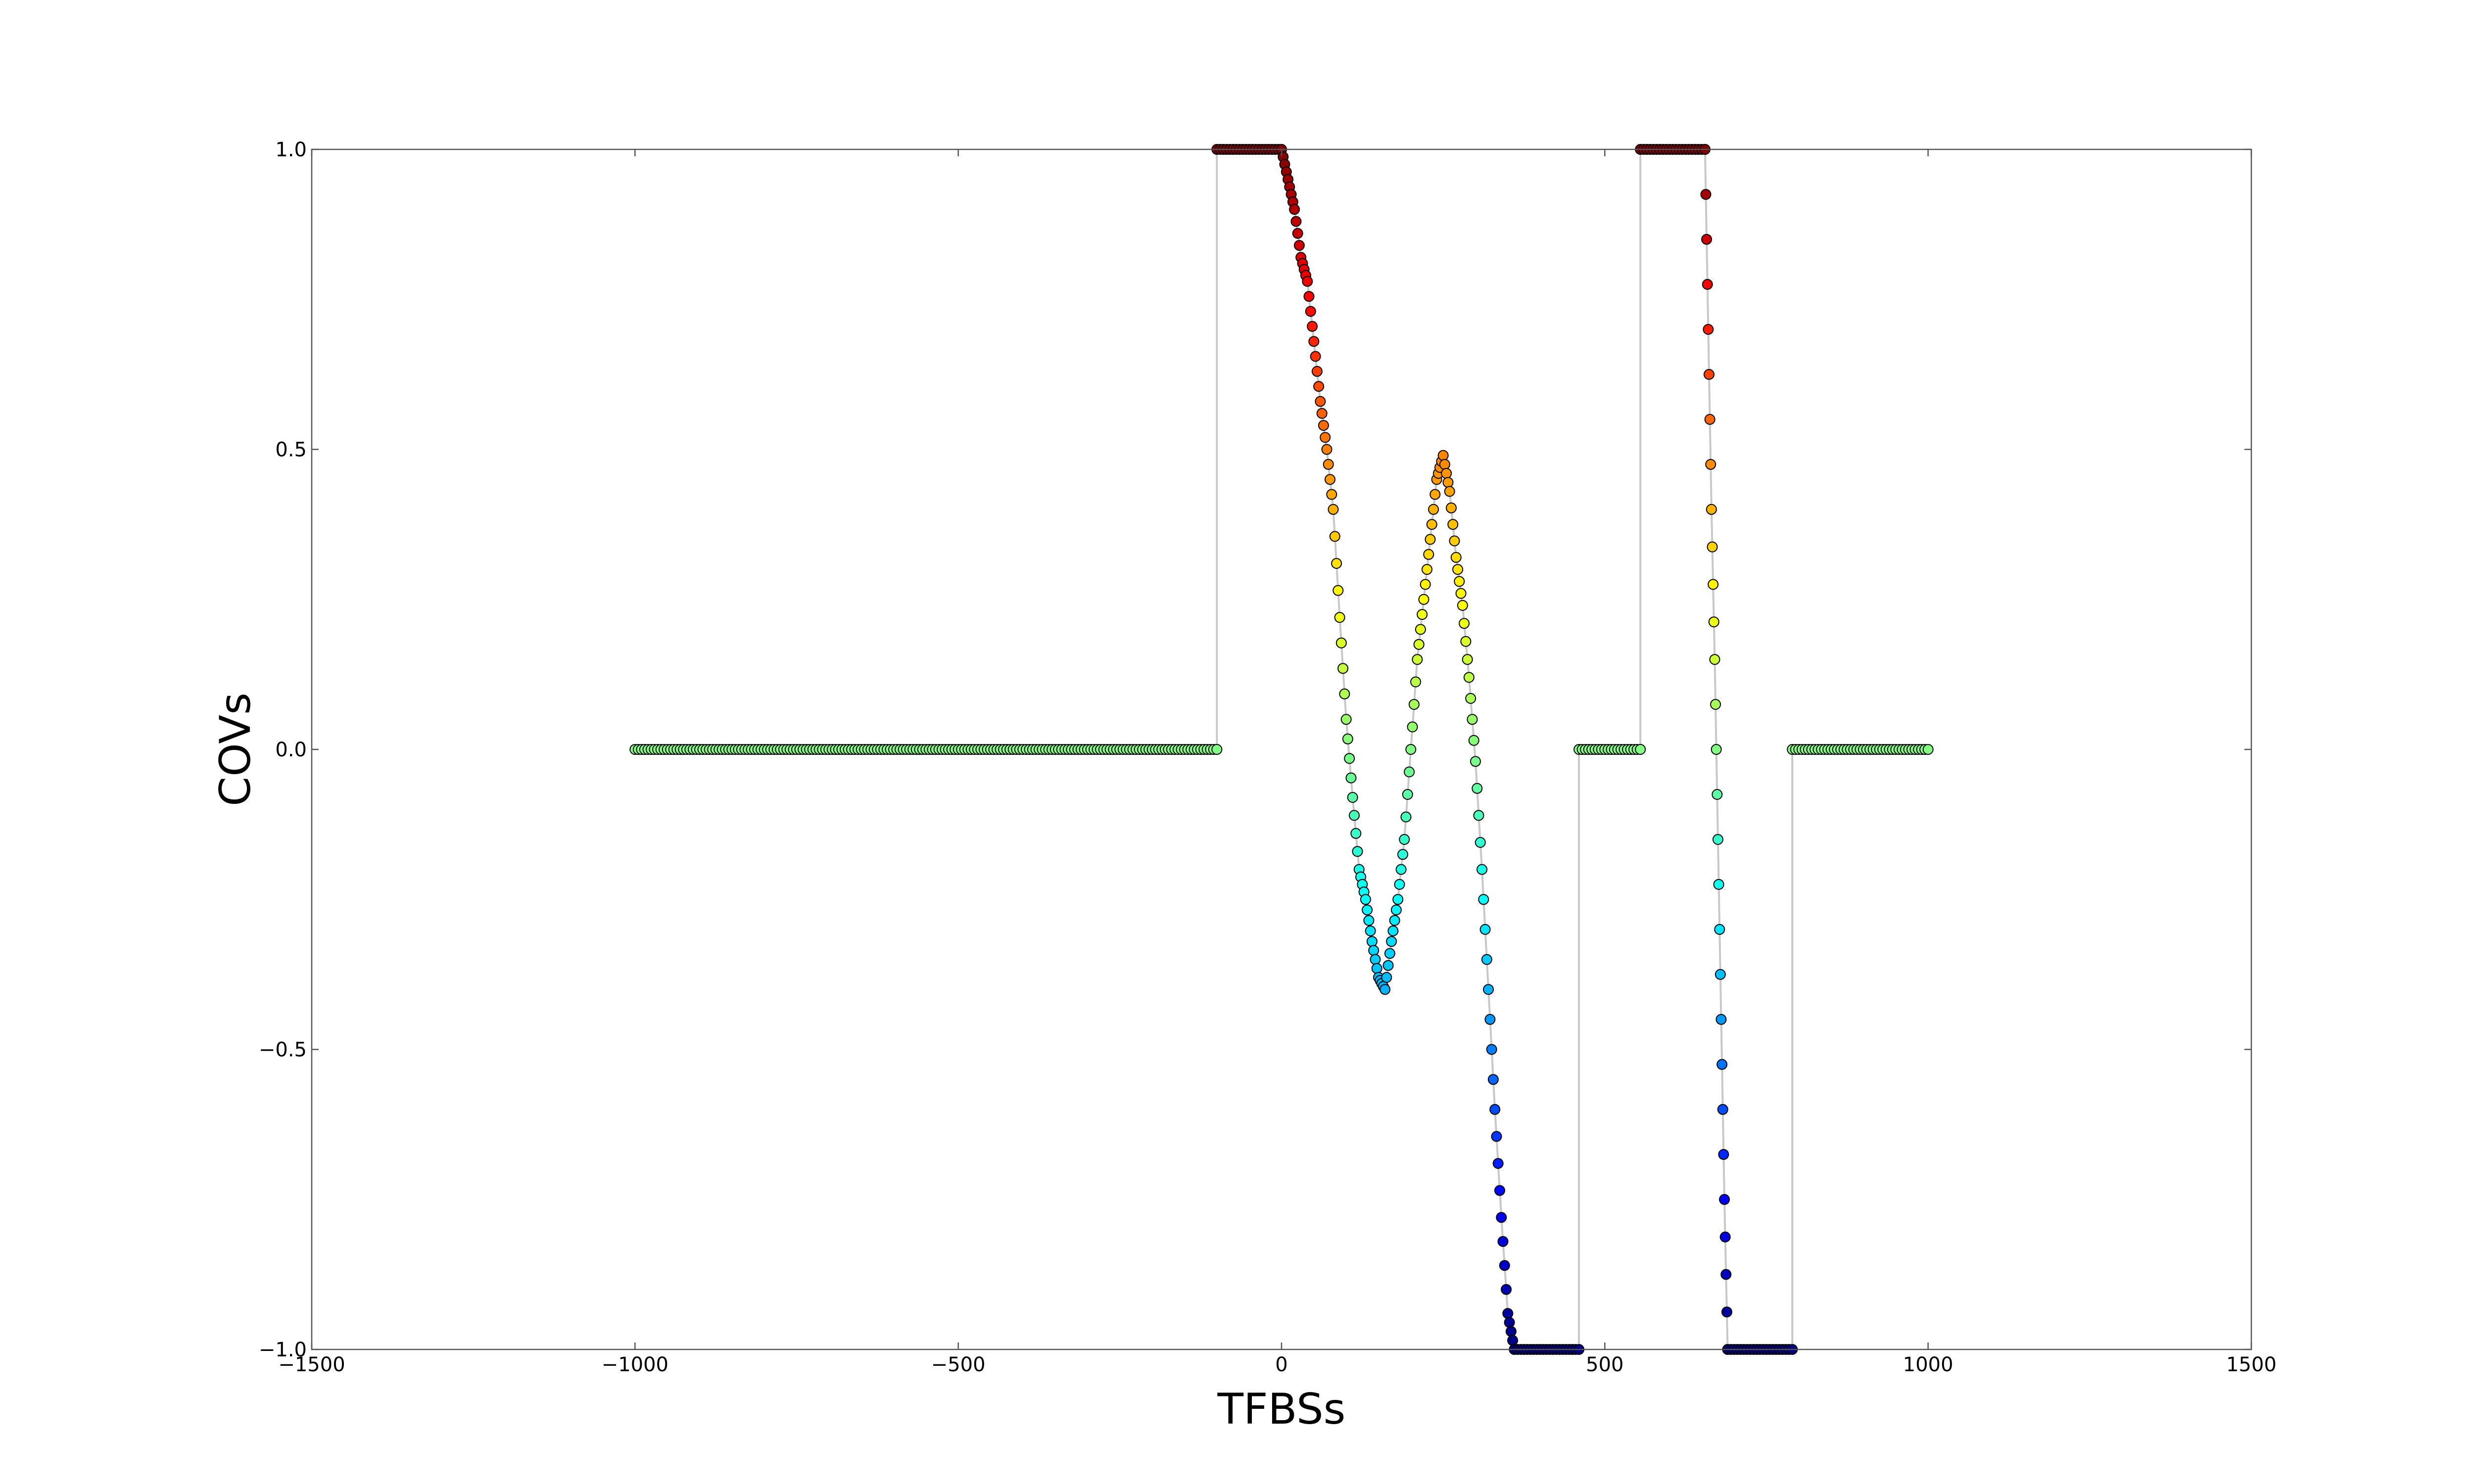  Describe the element at coordinates (291, 150) in the screenshot. I see `y-tick-label: 1.0` at that location.